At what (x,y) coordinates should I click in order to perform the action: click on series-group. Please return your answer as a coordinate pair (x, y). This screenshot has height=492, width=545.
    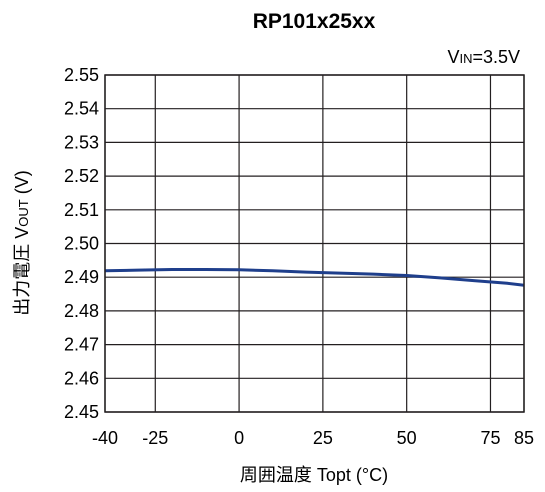
    Looking at the image, I should click on (314, 277).